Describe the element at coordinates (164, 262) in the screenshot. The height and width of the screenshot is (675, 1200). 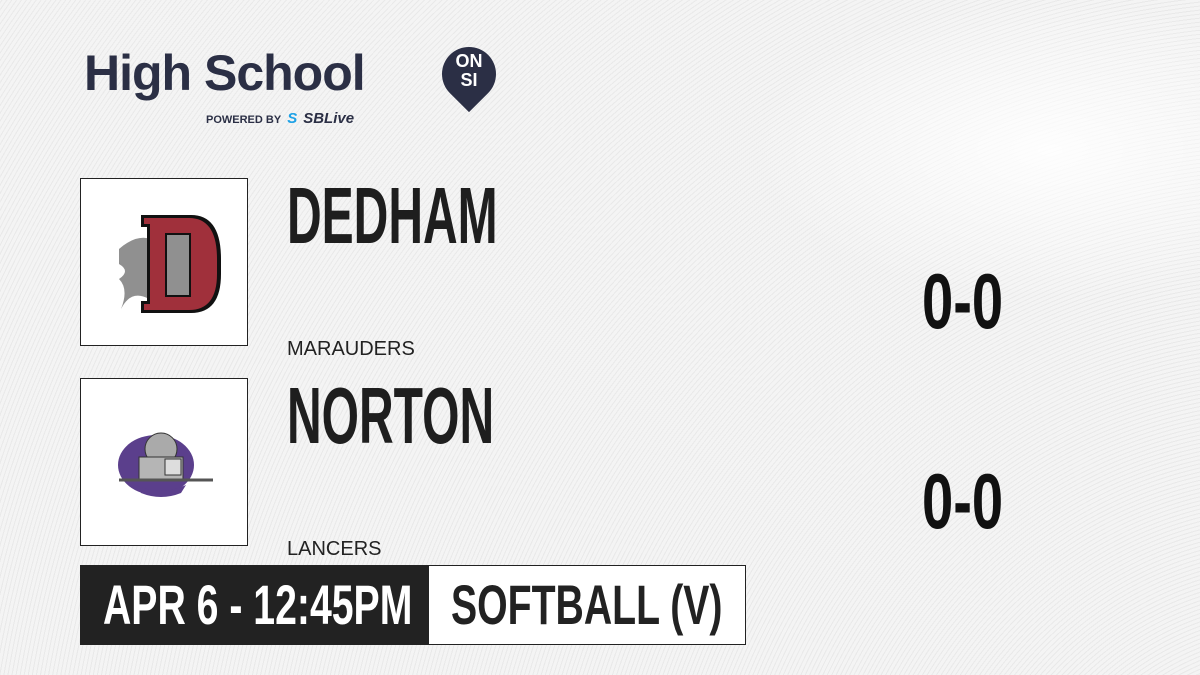
I see `dedham-logo` at that location.